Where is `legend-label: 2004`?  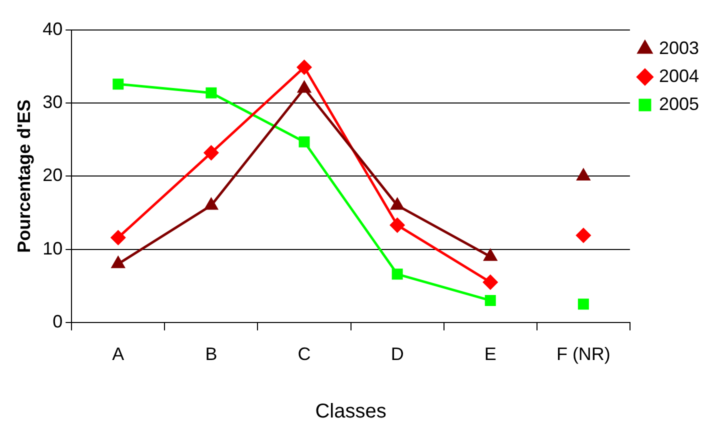 legend-label: 2004 is located at coordinates (679, 76).